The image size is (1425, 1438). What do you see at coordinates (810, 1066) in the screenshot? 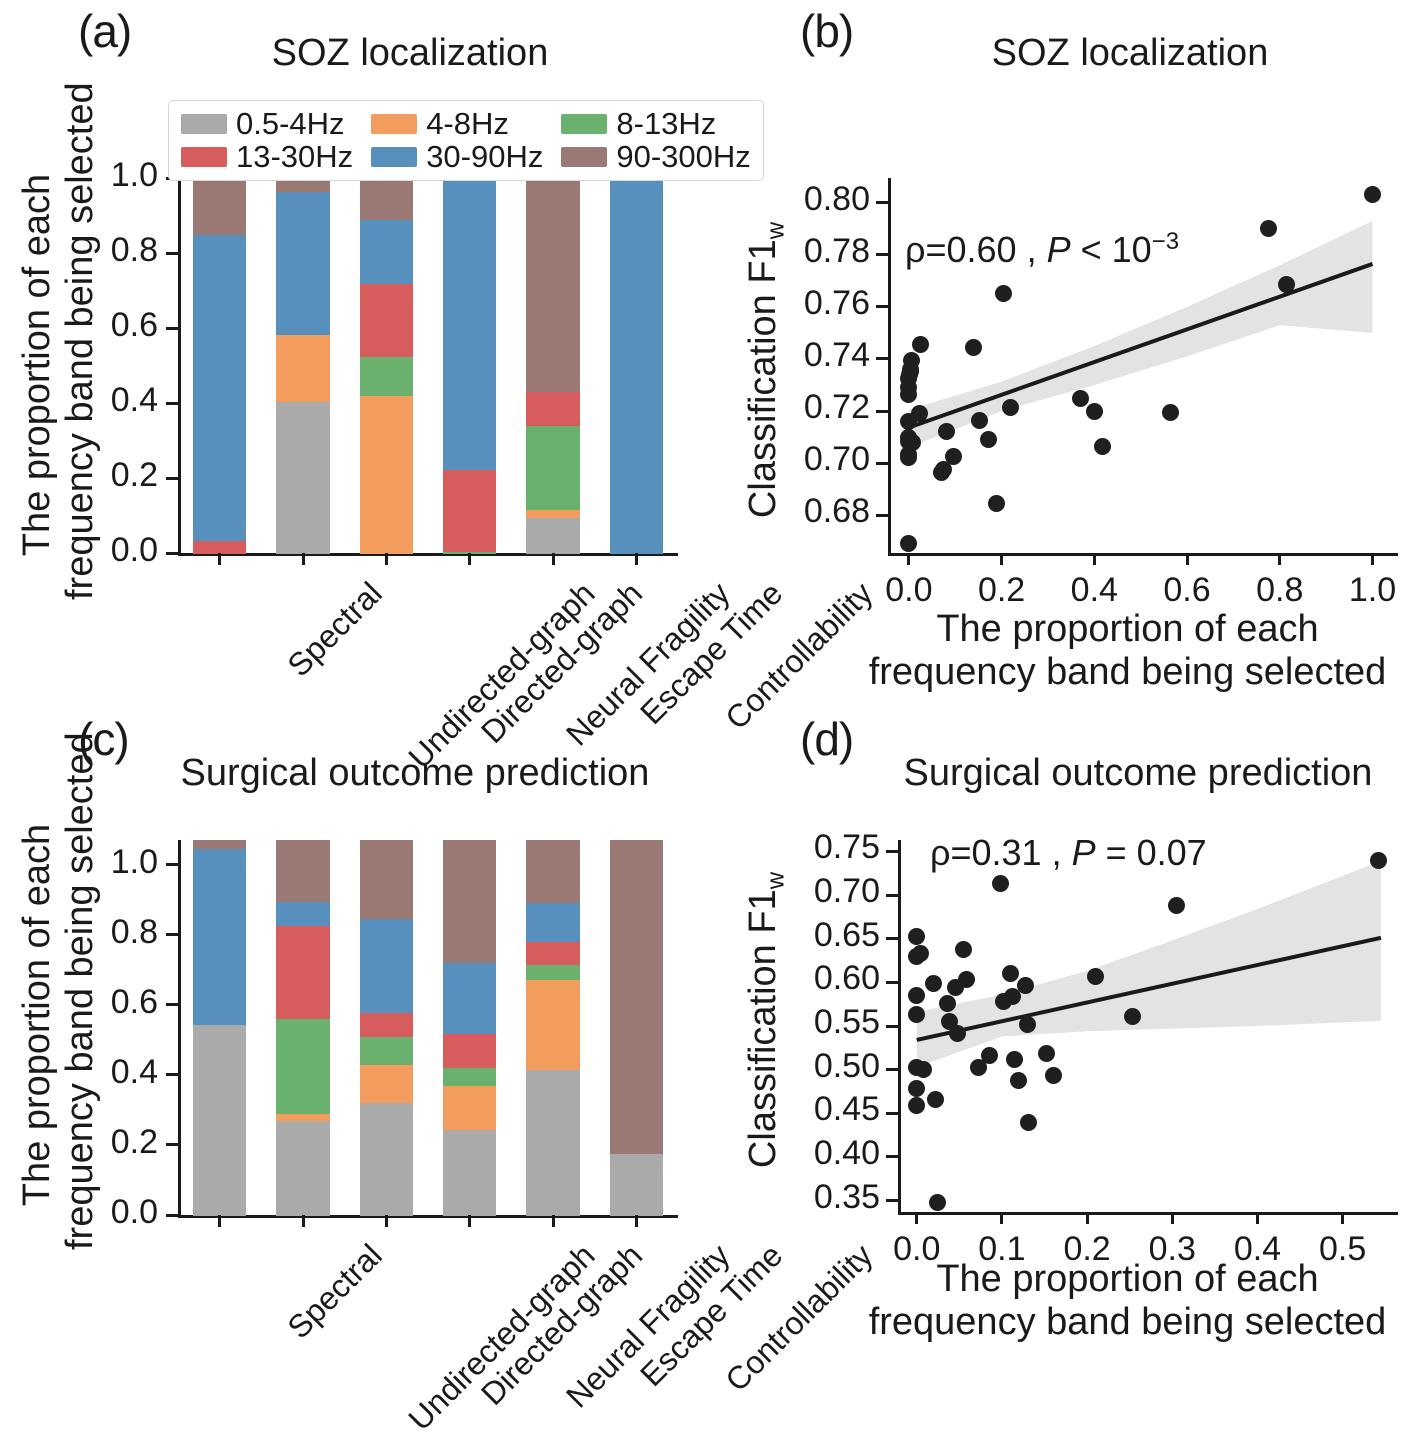
I see `y-tick-label: 0.50` at bounding box center [810, 1066].